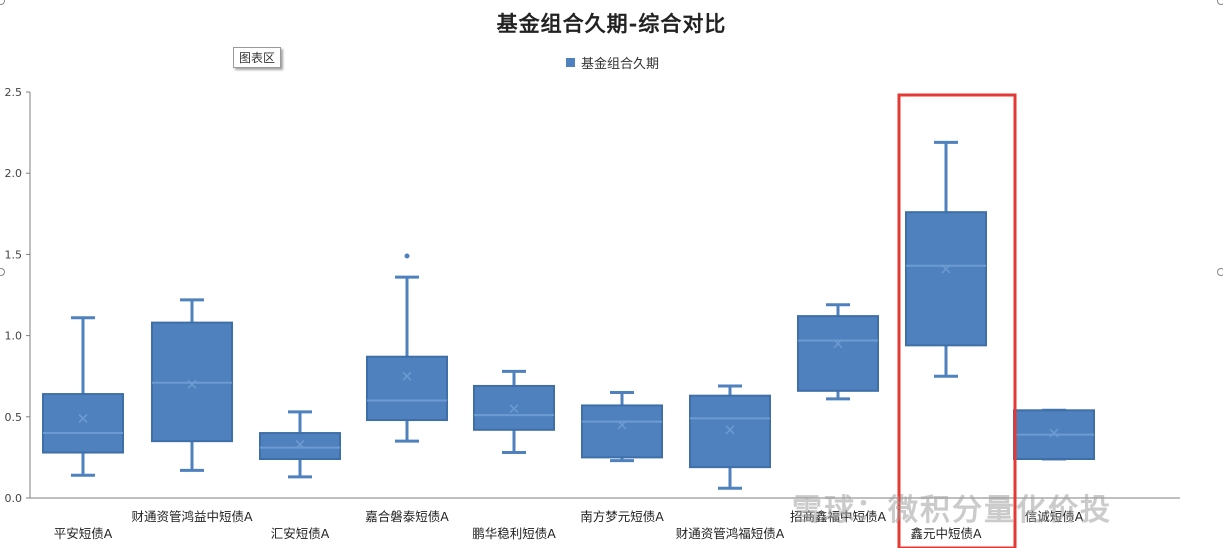 The image size is (1223, 548). I want to click on x-category-label: 财通资管鸿福短债A, so click(730, 533).